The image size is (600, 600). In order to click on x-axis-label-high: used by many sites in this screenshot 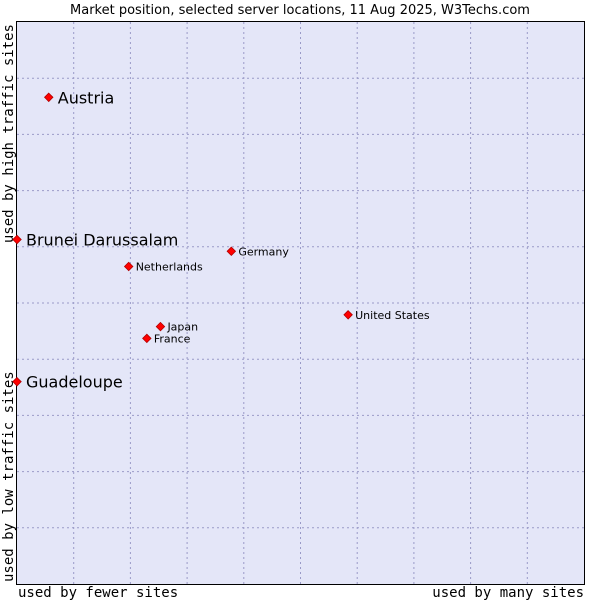, I will do `click(508, 592)`.